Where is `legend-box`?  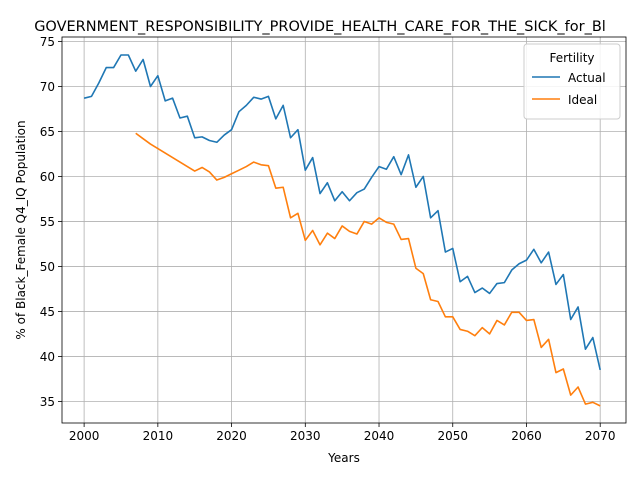
legend-box is located at coordinates (572, 81).